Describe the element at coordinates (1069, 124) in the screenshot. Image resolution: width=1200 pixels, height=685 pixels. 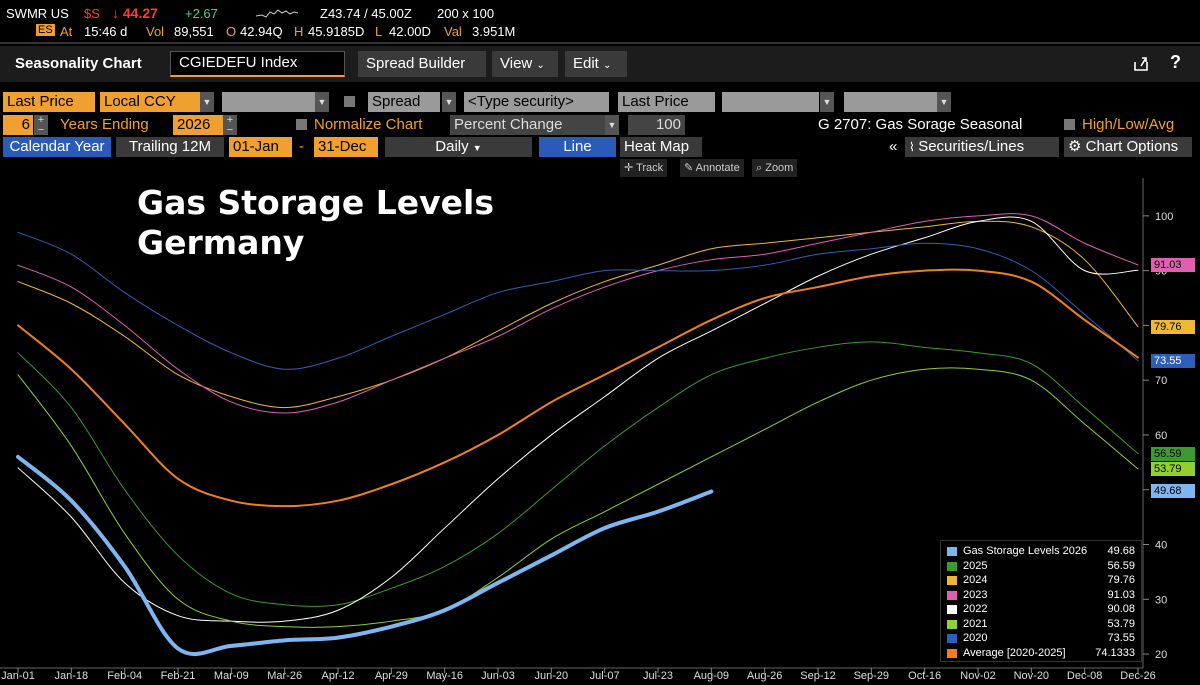
I see `highlowavg-checkbox` at that location.